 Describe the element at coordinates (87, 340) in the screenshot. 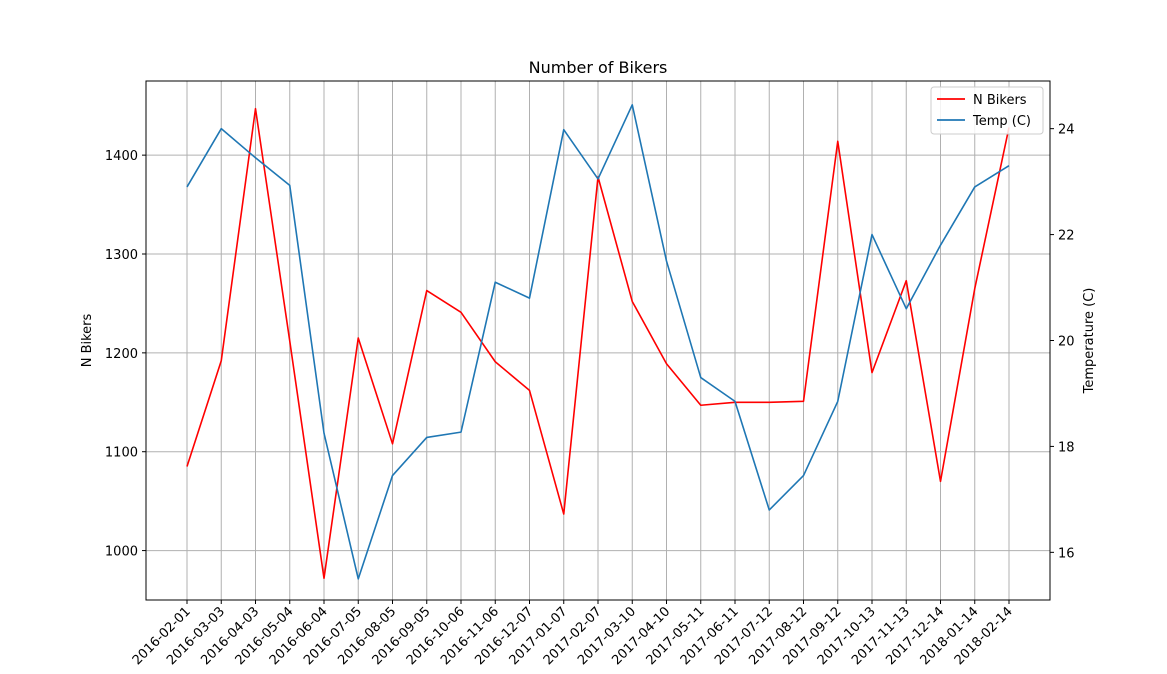

I see `y-axis-left-label: N Bikers` at that location.